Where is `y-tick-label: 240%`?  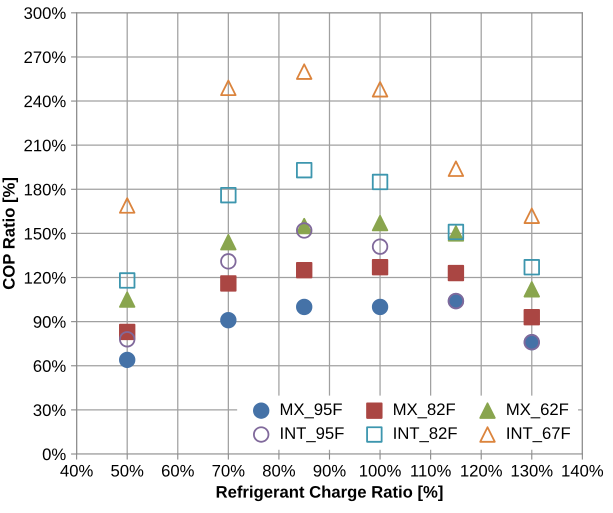
y-tick-label: 240% is located at coordinates (45, 101).